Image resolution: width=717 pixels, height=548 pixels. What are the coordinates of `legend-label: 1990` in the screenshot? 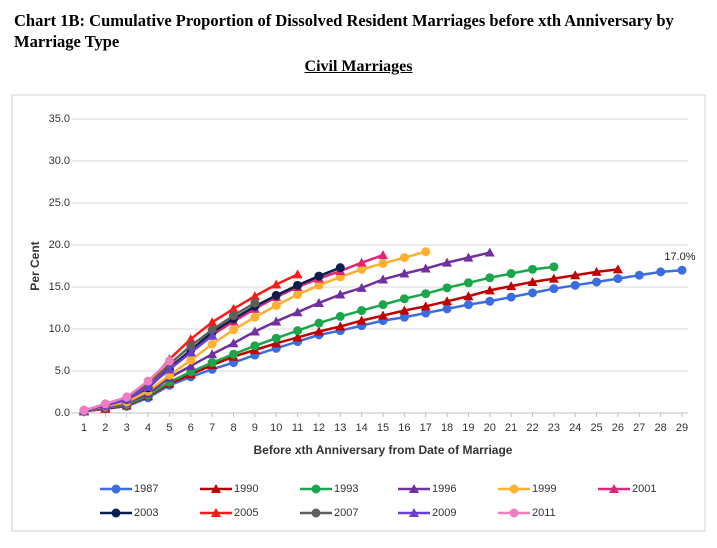 It's located at (246, 489).